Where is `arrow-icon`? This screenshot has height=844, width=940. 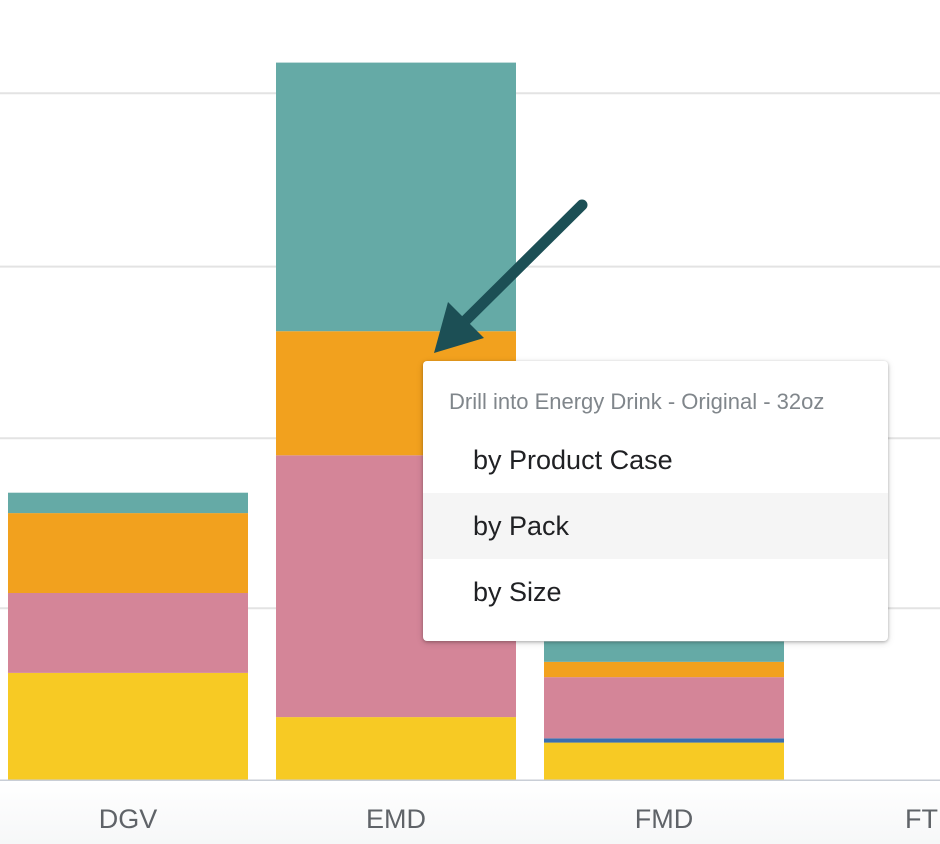 arrow-icon is located at coordinates (511, 276).